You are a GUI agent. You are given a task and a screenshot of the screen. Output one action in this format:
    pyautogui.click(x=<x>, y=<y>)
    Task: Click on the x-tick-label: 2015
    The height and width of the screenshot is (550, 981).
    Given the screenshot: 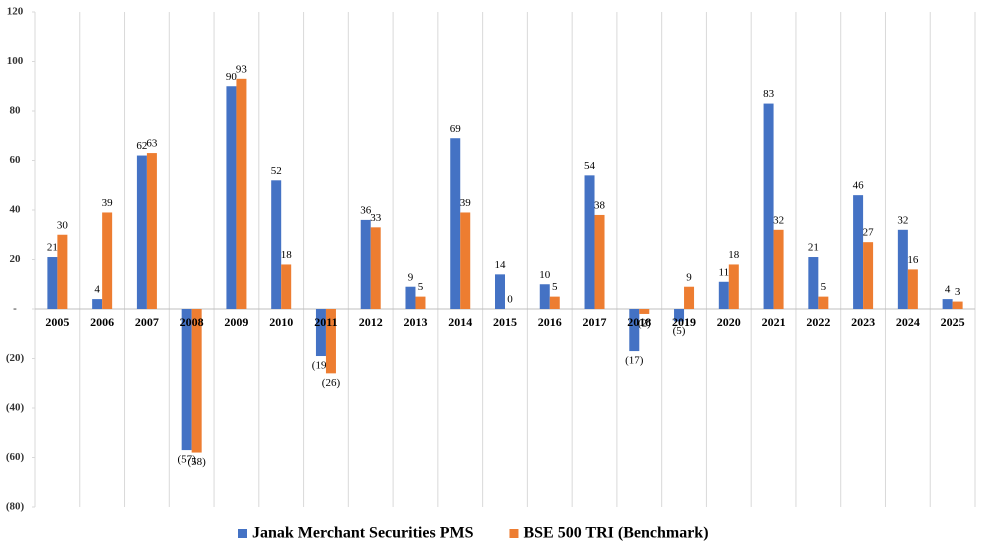 What is the action you would take?
    pyautogui.click(x=505, y=322)
    